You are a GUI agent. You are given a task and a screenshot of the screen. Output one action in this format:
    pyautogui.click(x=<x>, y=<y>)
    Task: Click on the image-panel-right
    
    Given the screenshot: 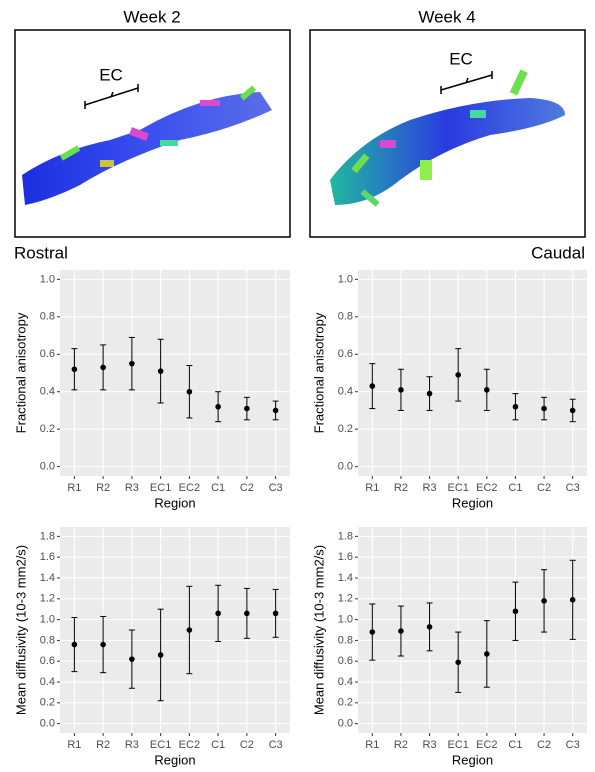 What is the action you would take?
    pyautogui.click(x=447, y=133)
    